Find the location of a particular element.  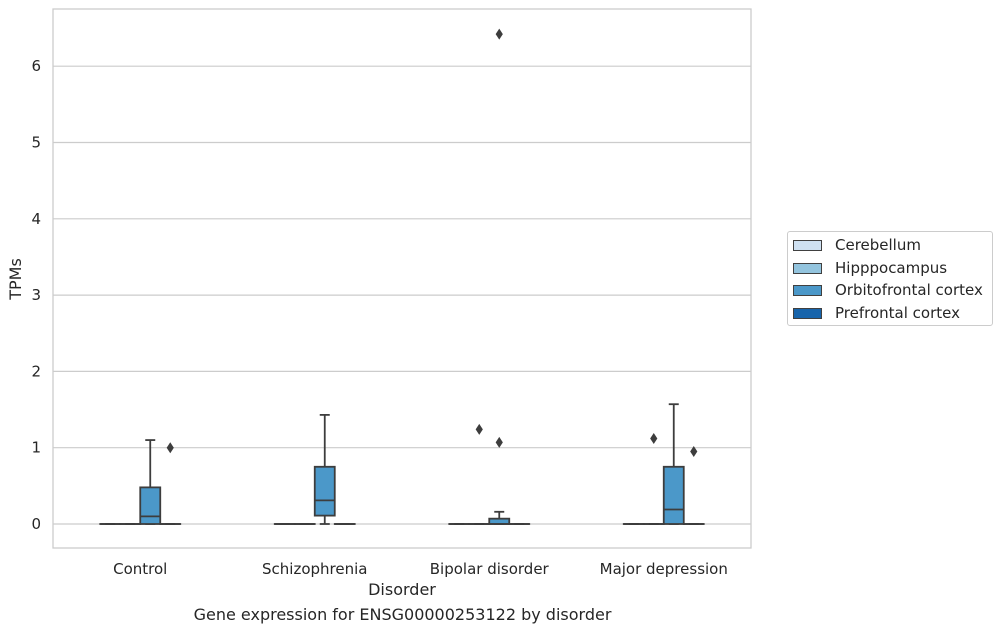

x-tick-label: Bipolar disorder is located at coordinates (490, 569).